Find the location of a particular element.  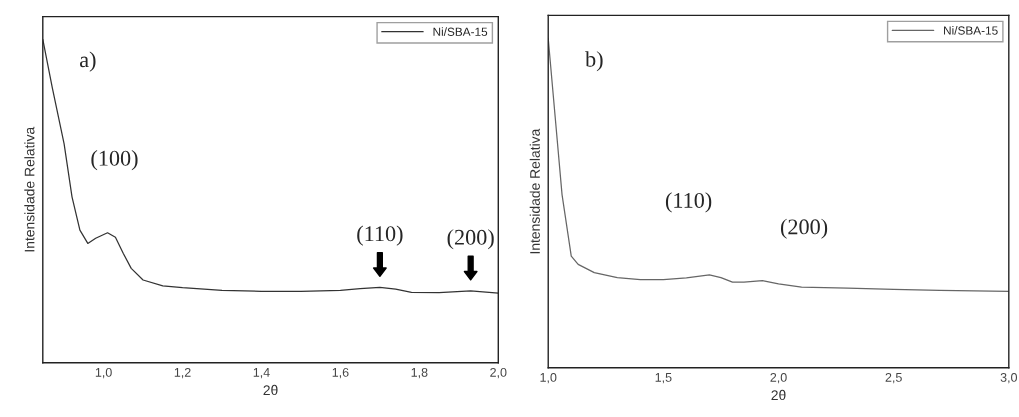

x-tick-label: 1,8 is located at coordinates (419, 373).